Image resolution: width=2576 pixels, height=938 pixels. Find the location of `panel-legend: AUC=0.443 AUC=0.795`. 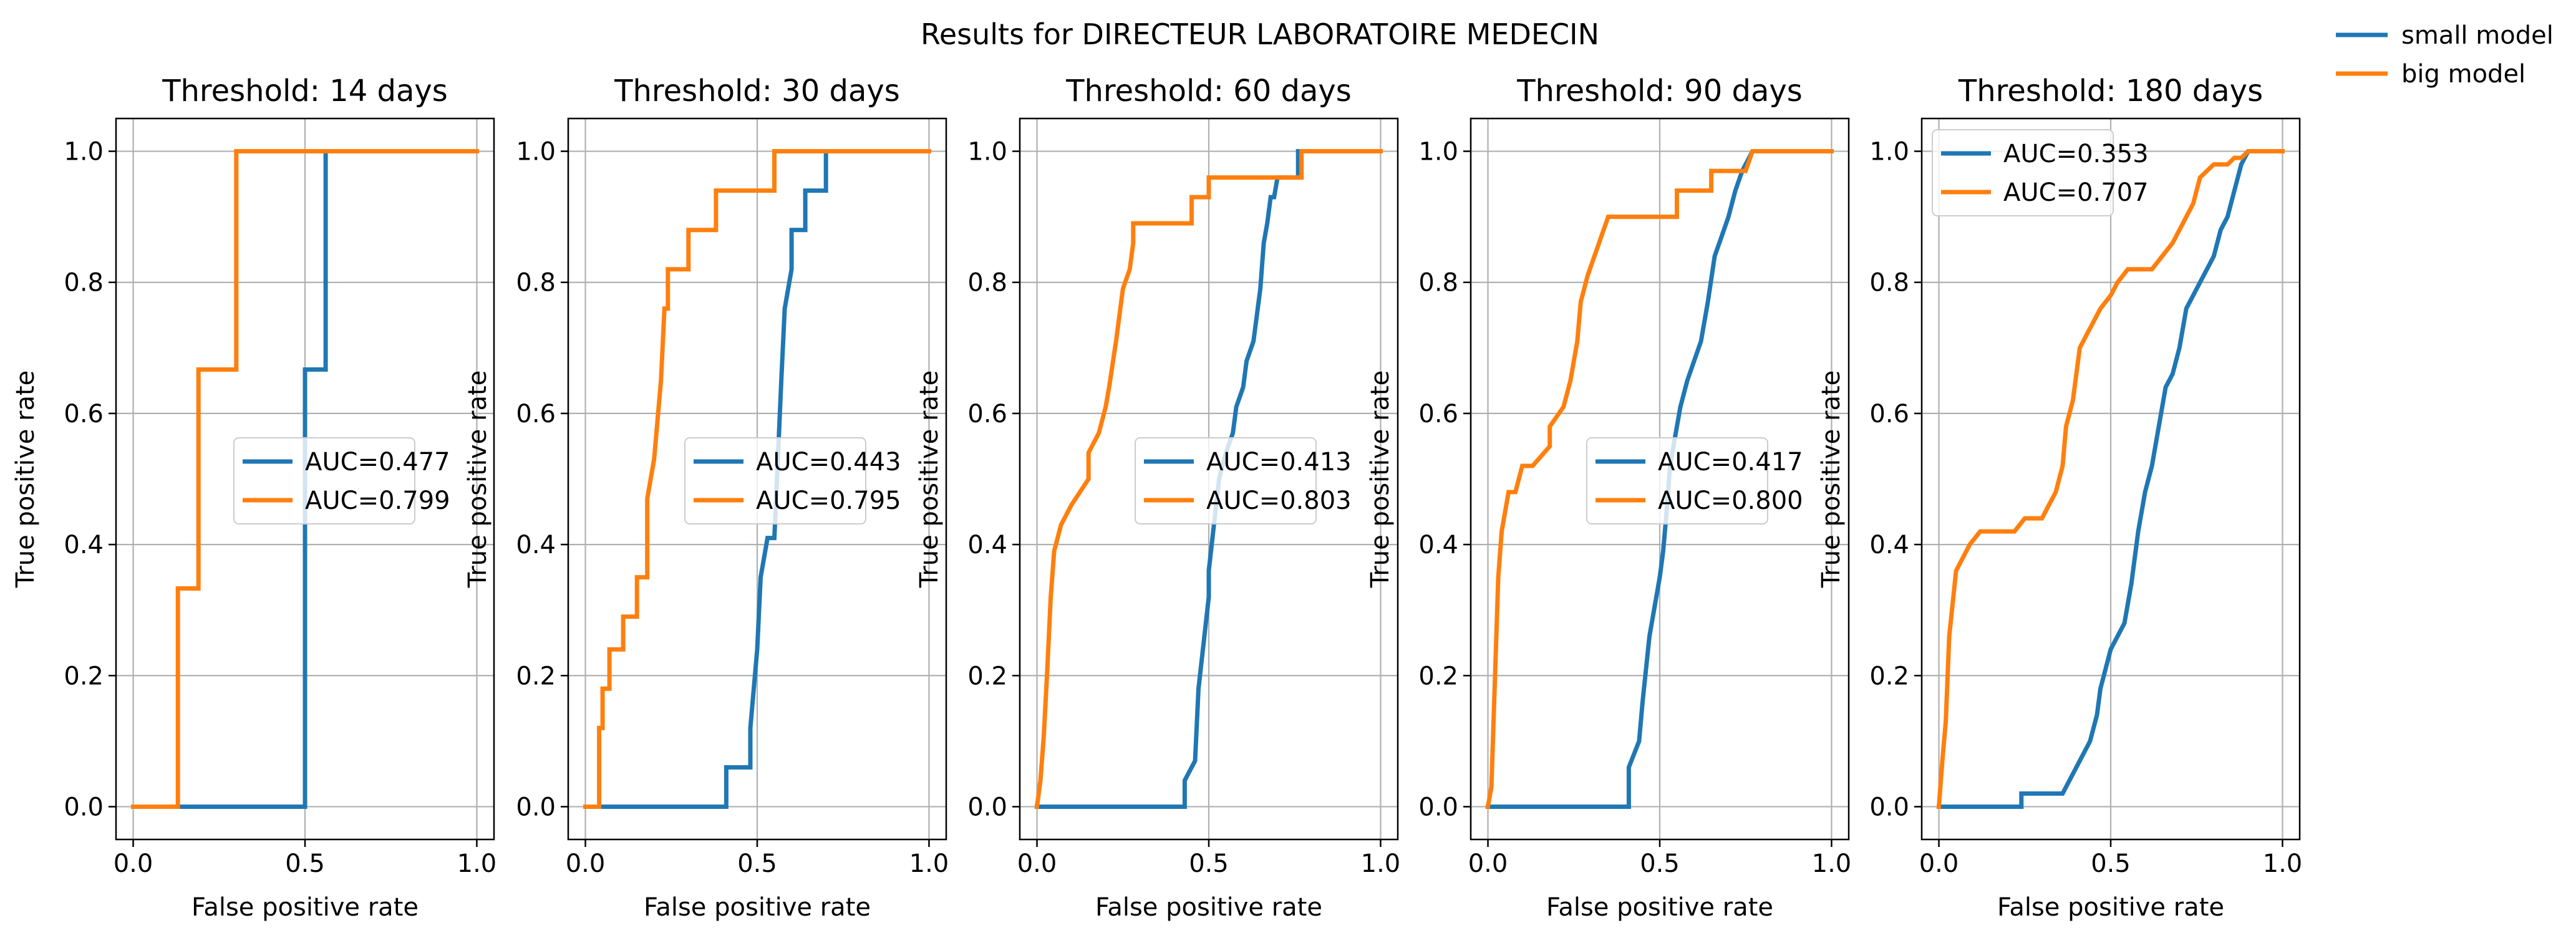

panel-legend: AUC=0.443 AUC=0.795 is located at coordinates (792, 481).